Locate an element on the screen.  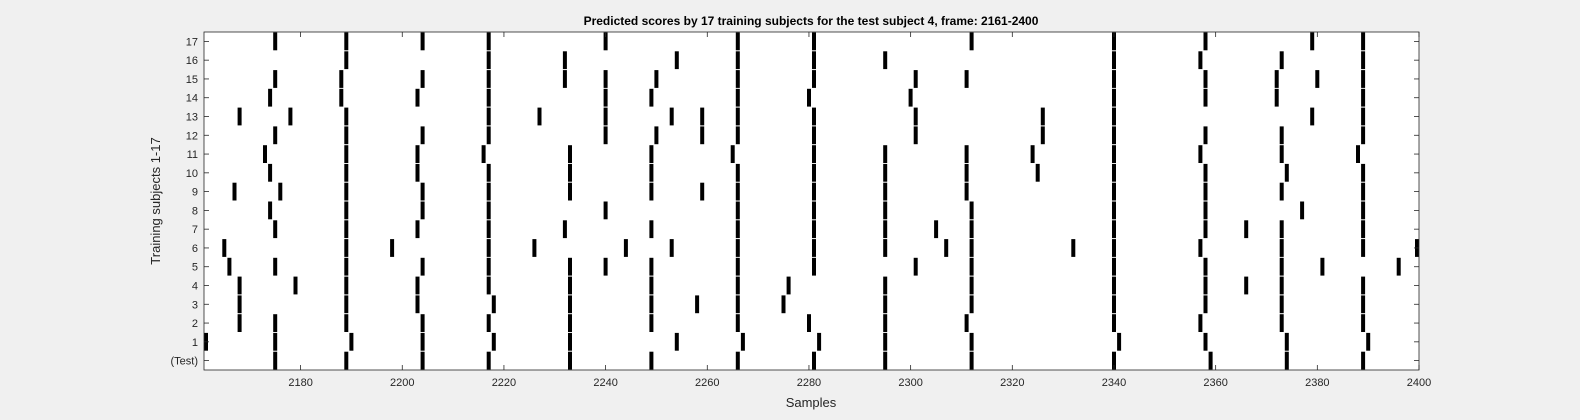
x-tick-label: 2220 is located at coordinates (504, 383).